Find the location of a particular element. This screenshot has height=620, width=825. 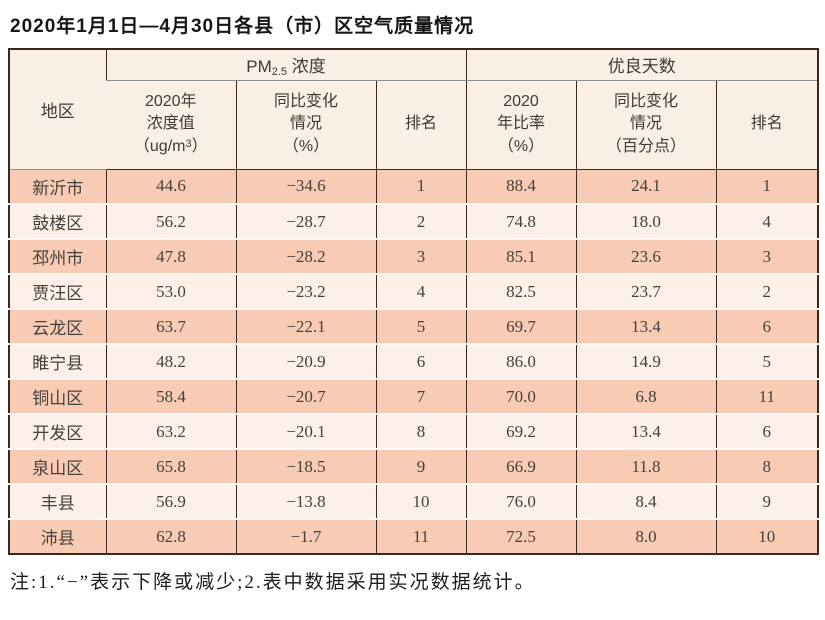

region-cell: 开发区 is located at coordinates (57, 431).